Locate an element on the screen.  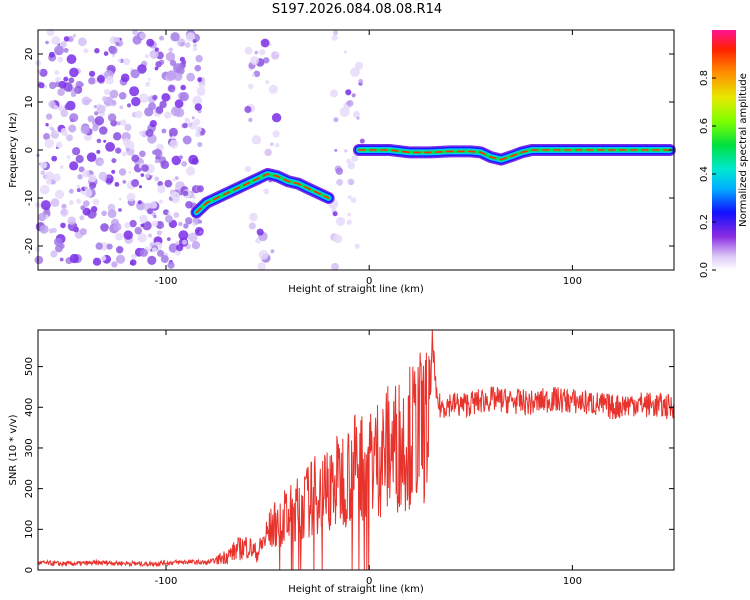
snr-y-label: SNR (10 * v/v) is located at coordinates (13, 449).